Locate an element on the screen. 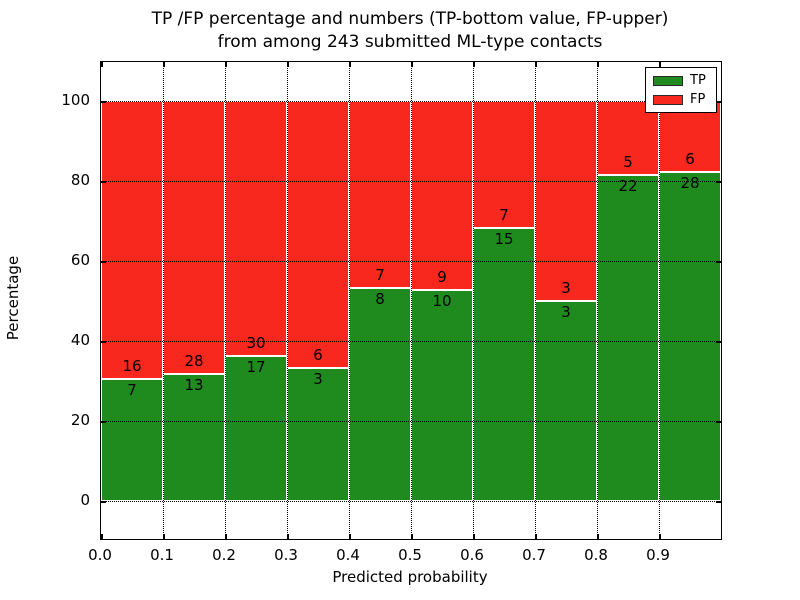 This screenshot has width=800, height=600. fp-count-label: 5 is located at coordinates (628, 162).